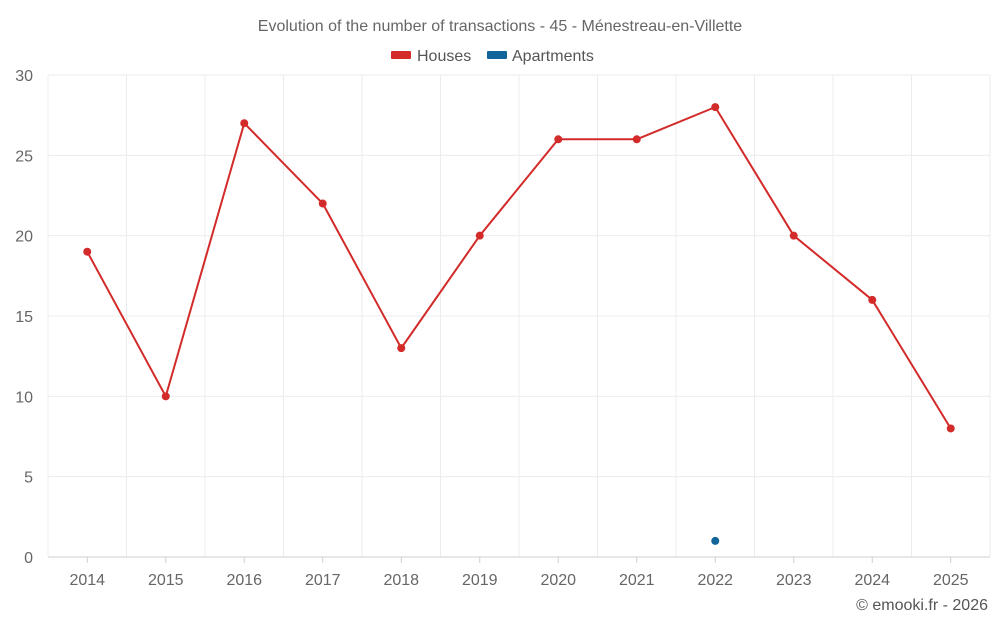  I want to click on y-tick-label: 15, so click(24, 317).